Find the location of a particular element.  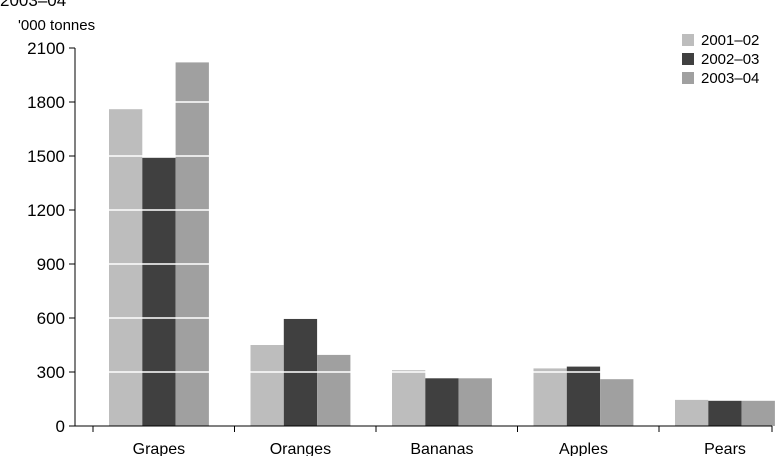

x-category-label-oranges: Oranges is located at coordinates (300, 448).